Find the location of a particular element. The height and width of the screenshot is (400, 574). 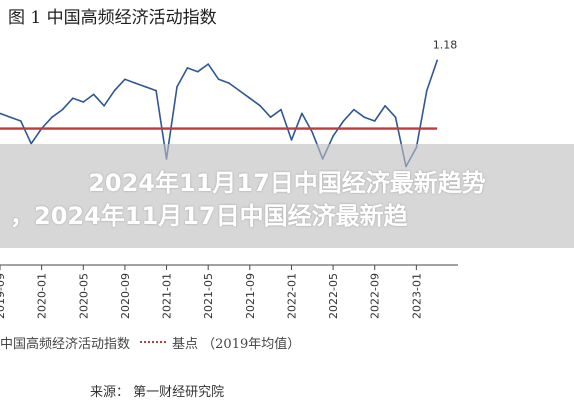

x-tick-label-2022-09: 2022-09 is located at coordinates (375, 296).